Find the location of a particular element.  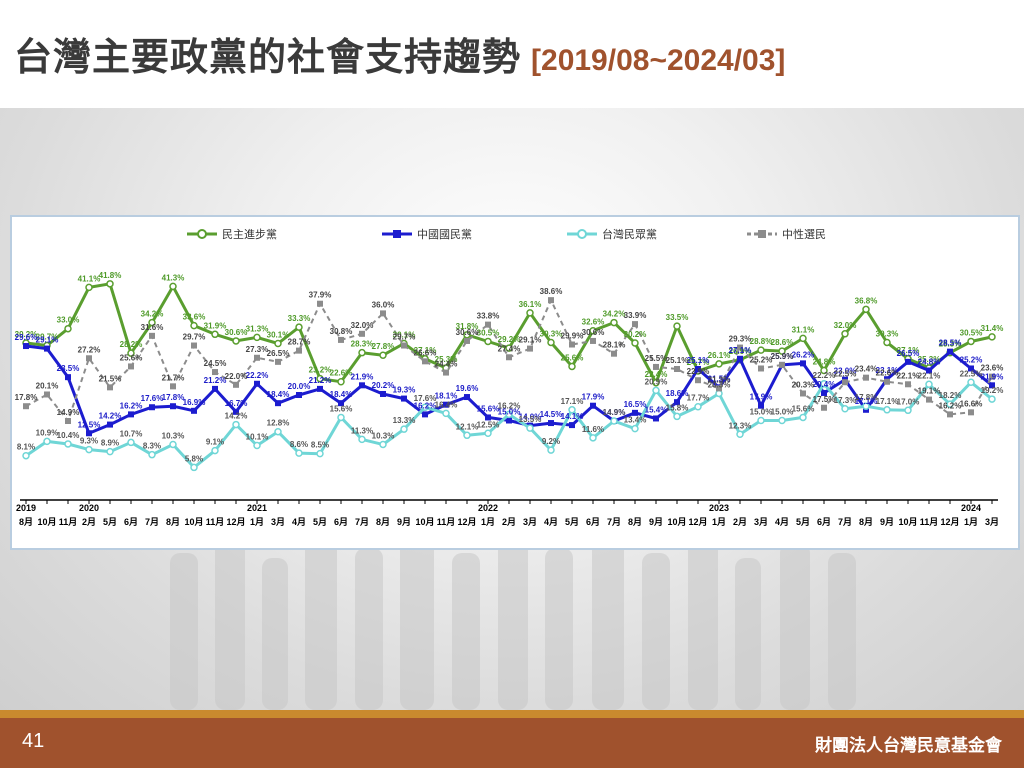

data-label: 24.7% is located at coordinates (698, 362).